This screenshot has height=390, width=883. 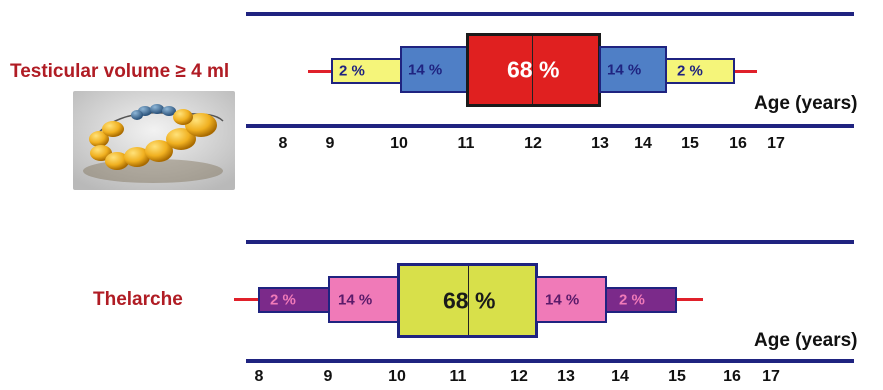 I want to click on tick-1-11: 11, so click(x=466, y=143).